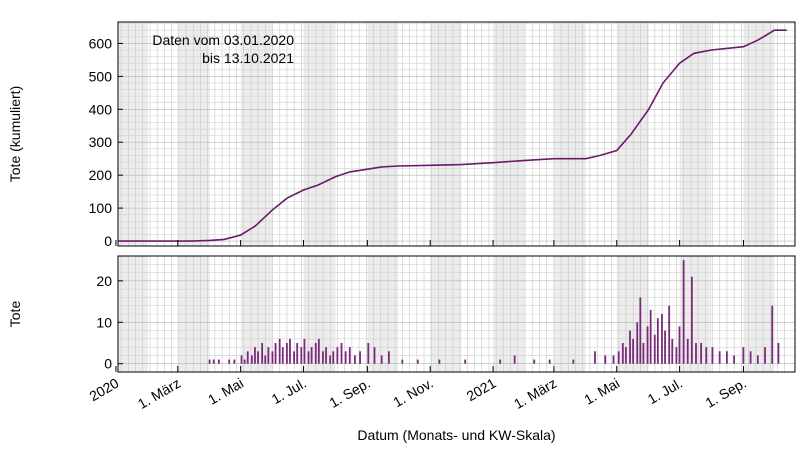 This screenshot has height=455, width=800. Describe the element at coordinates (101, 109) in the screenshot. I see `top-ytick-label-4: 400` at that location.